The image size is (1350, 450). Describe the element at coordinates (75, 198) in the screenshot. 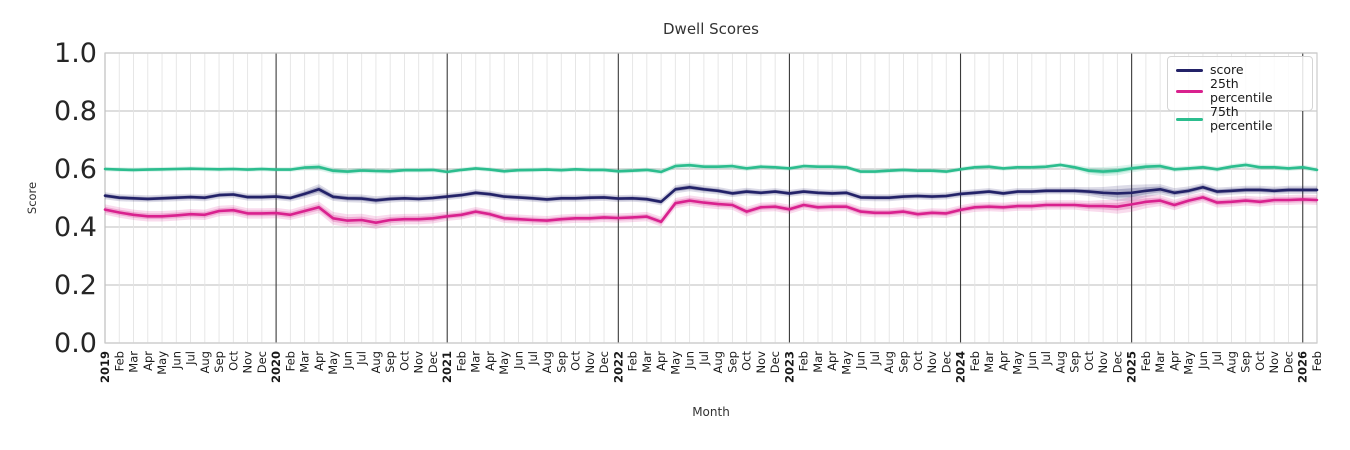

I see `y-tick-labels: 0.0 0.2 0.4 0.6 0.8 1.0` at that location.